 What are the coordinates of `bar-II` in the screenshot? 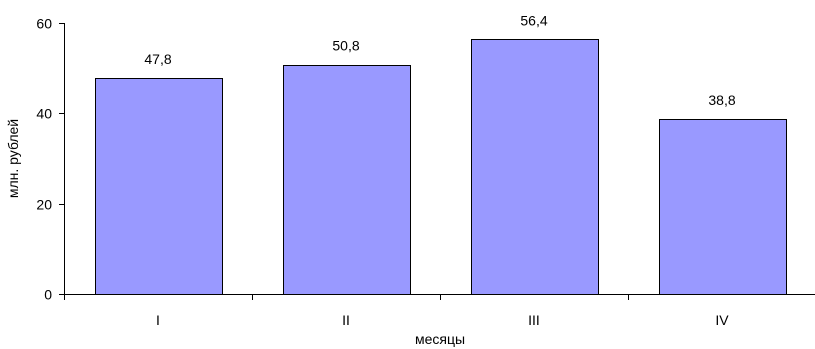 It's located at (347, 180).